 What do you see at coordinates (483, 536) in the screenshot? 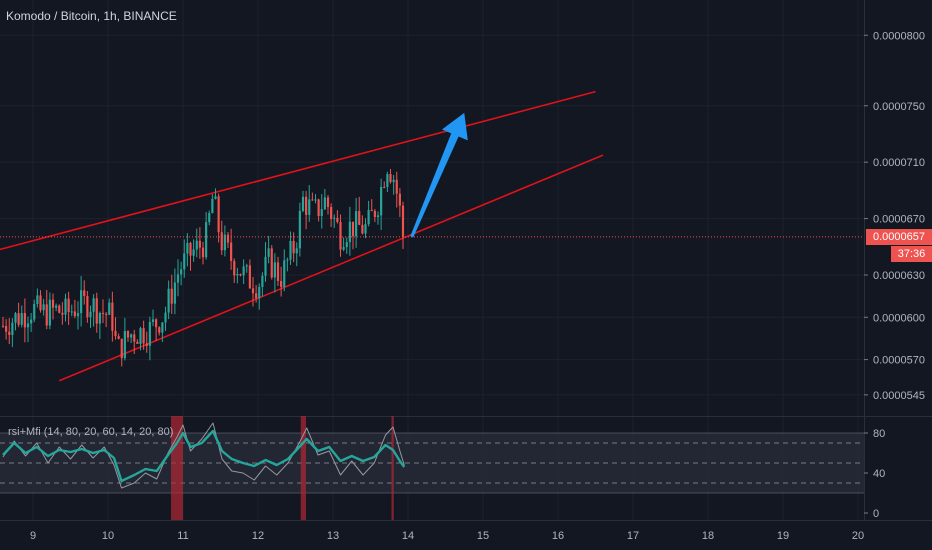
I see `time-tick-label: 15` at bounding box center [483, 536].